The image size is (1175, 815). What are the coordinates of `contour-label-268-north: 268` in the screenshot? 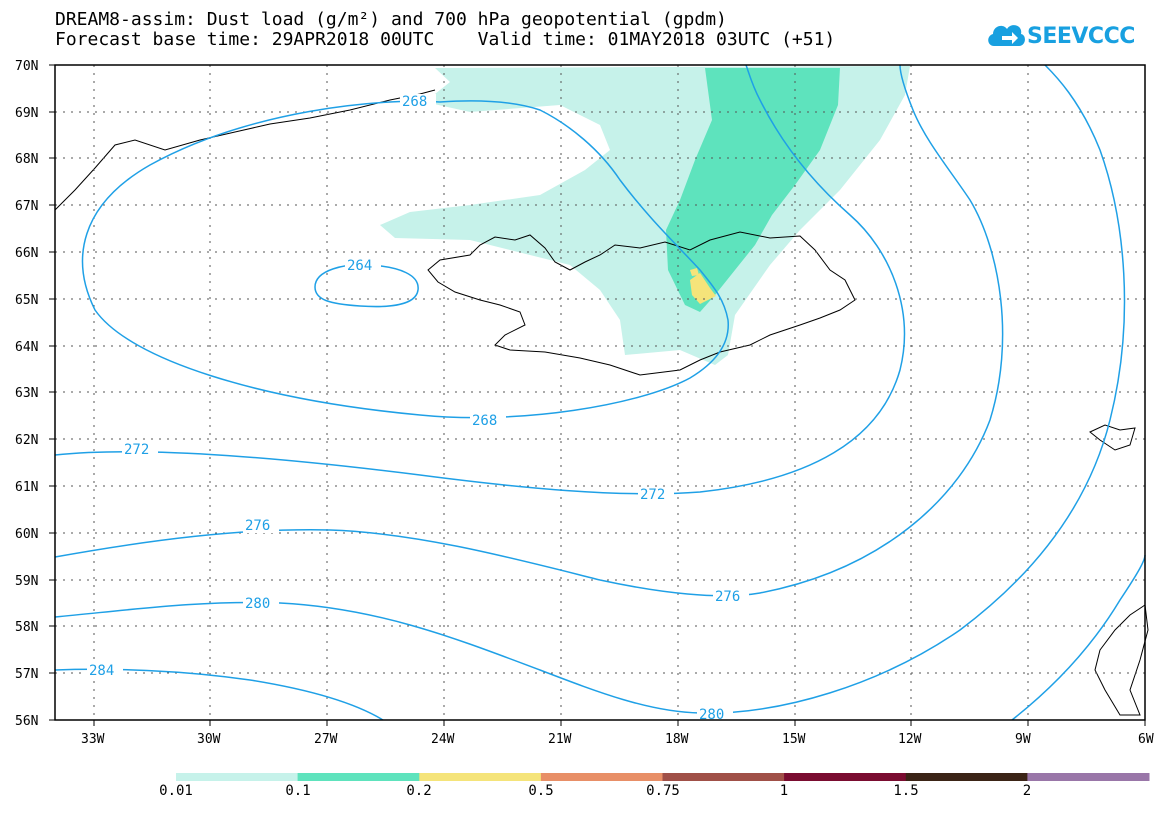 It's located at (414, 102).